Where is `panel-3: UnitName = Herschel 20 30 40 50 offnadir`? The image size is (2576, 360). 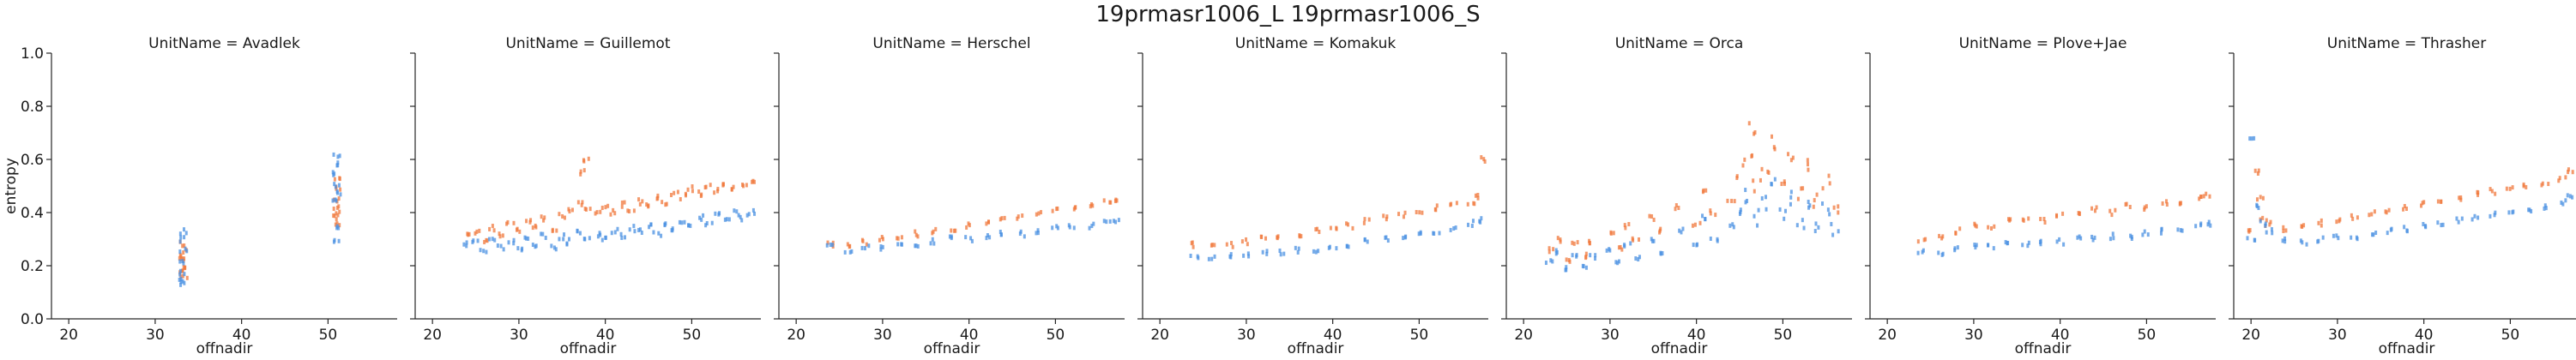
panel-3: UnitName = Herschel 20 30 40 50 offnadir is located at coordinates (949, 196).